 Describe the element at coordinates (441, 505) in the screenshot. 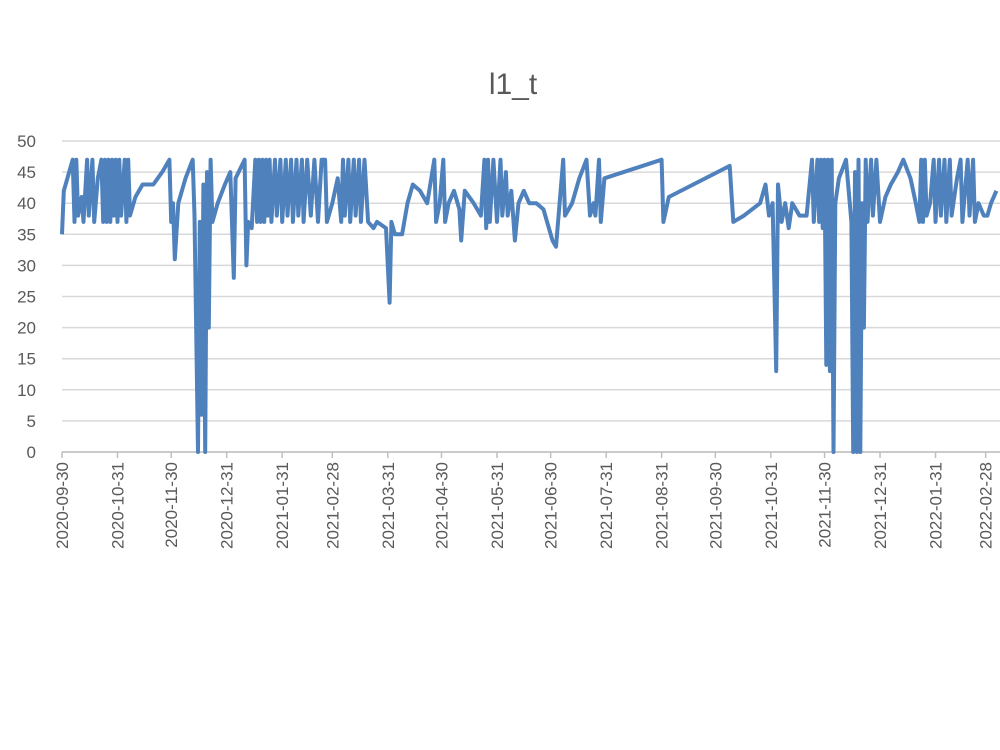

I see `x-tick-label: 2021-04-30` at that location.